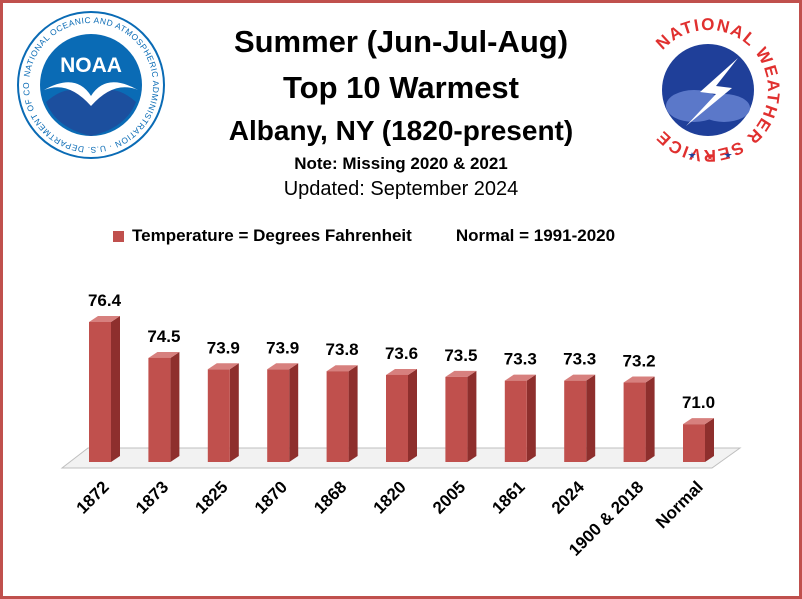  Describe the element at coordinates (401, 353) in the screenshot. I see `data-label: 73.6` at that location.